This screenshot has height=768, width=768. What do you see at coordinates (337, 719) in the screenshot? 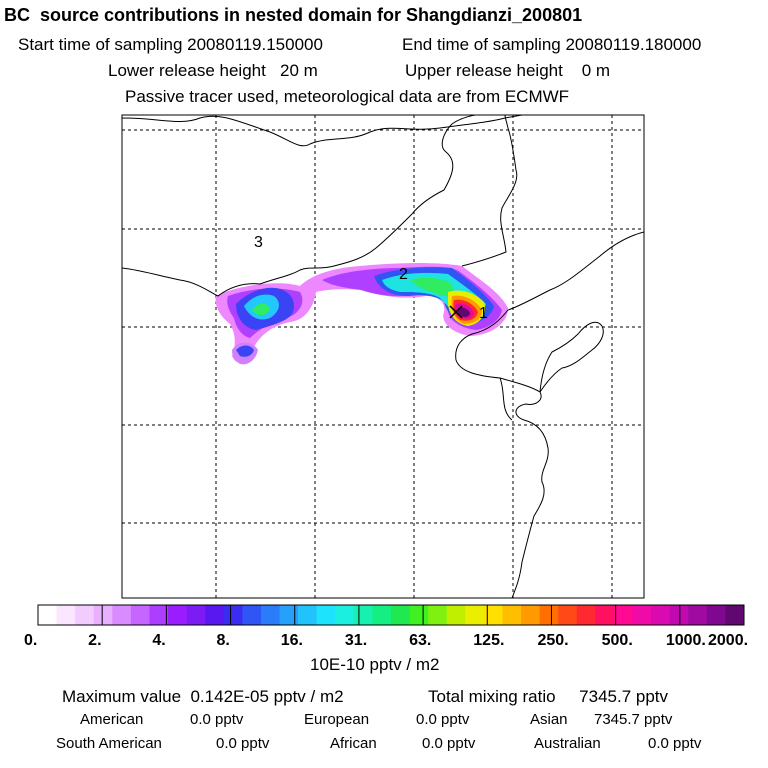
I see `region-name-european: European` at bounding box center [337, 719].